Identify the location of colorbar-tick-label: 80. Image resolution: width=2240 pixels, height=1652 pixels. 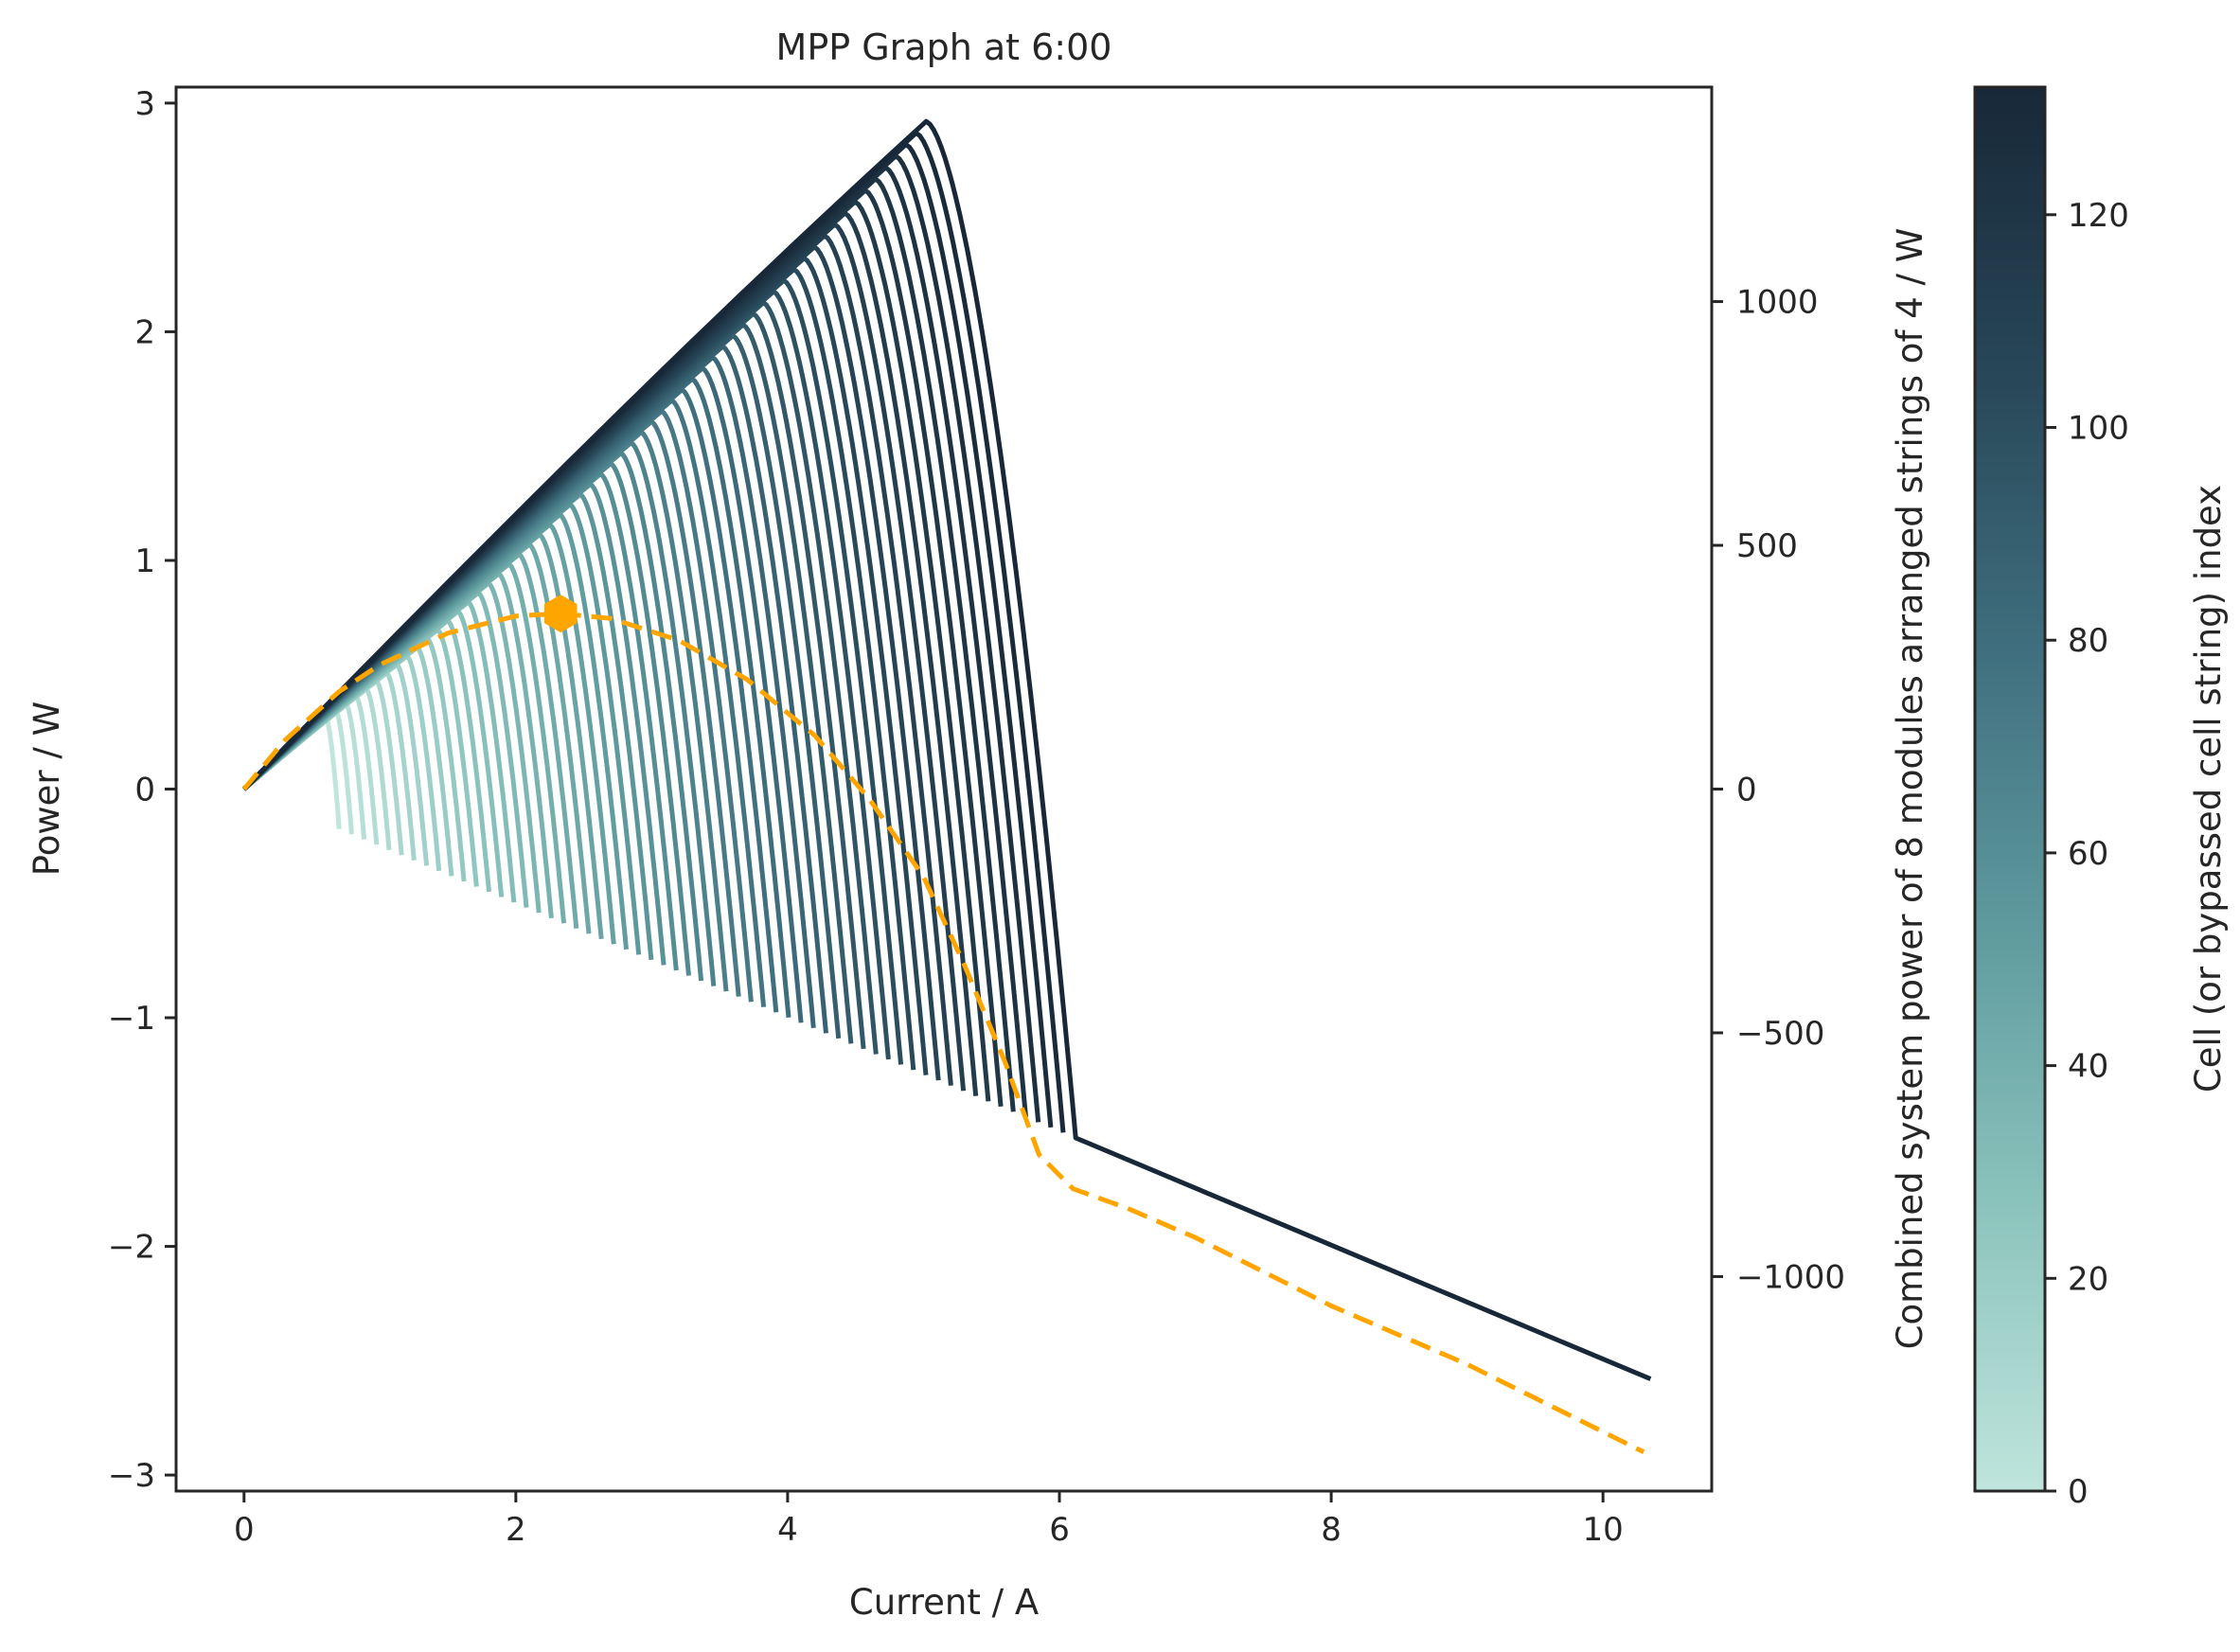
(2088, 641).